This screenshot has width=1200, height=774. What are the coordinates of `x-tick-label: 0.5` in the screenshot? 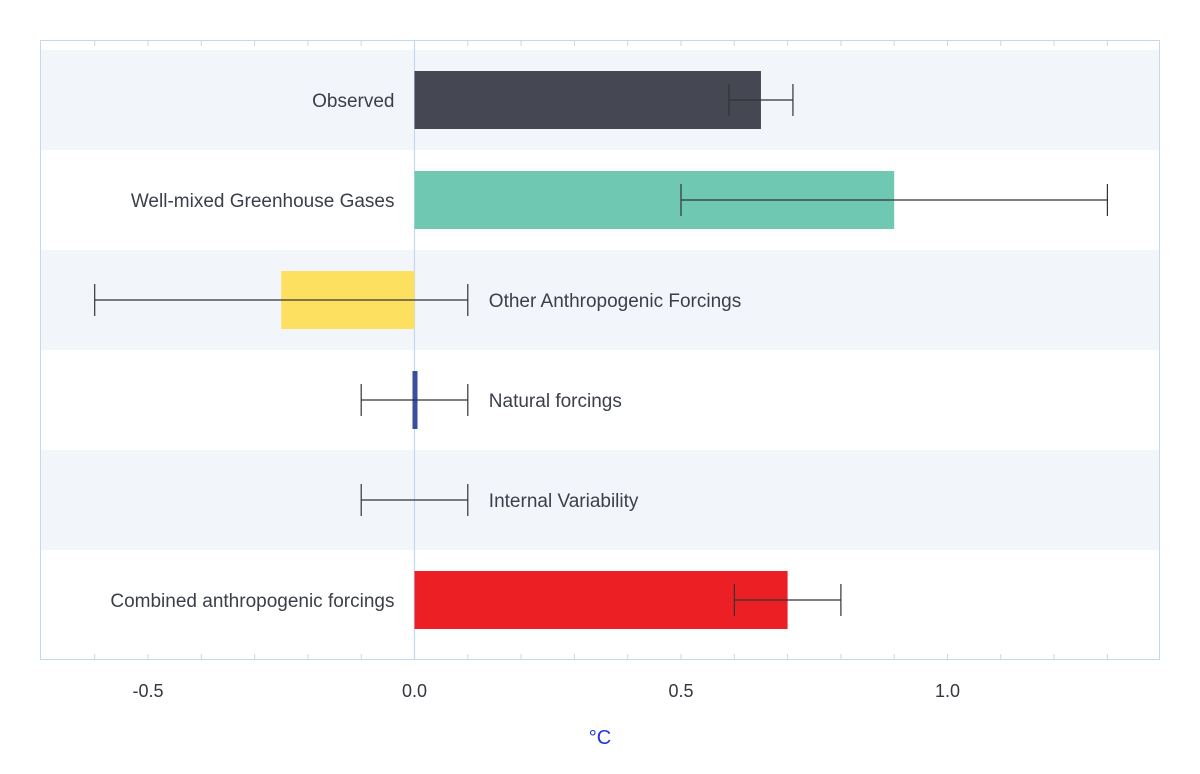 It's located at (680, 691).